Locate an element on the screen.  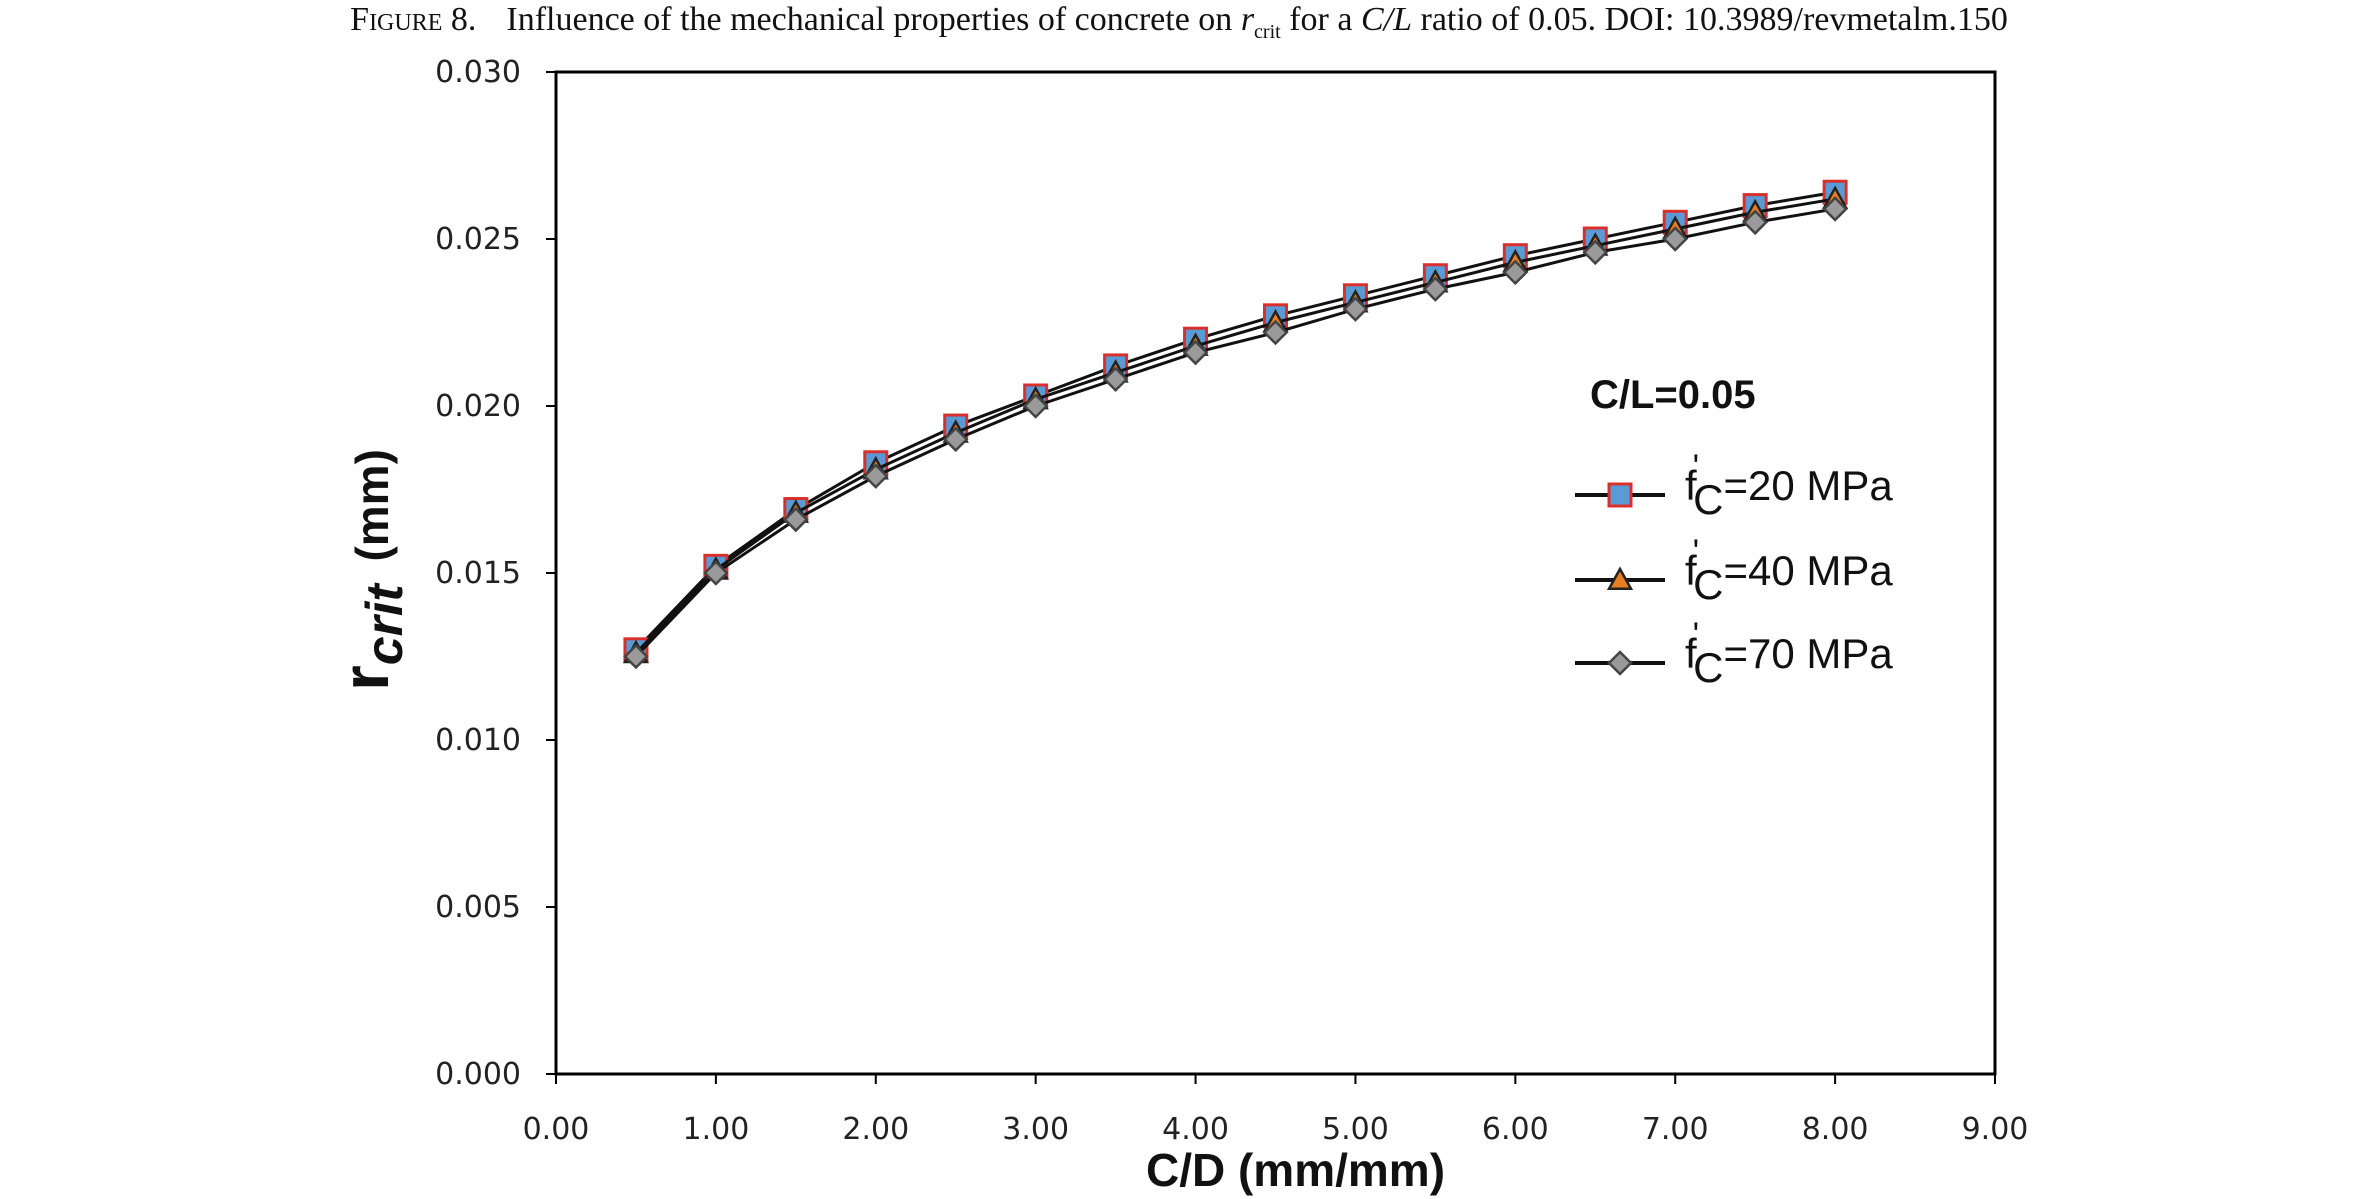
x-axis-title: C/D (mm/mm) is located at coordinates (1295, 1170).